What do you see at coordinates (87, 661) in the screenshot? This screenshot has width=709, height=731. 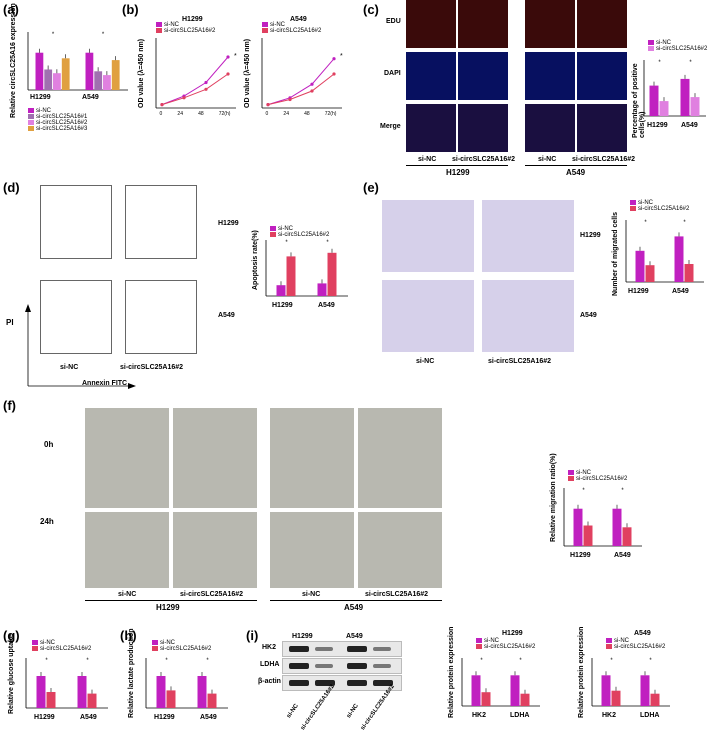 I see `sig-star-g-1: *` at bounding box center [87, 661].